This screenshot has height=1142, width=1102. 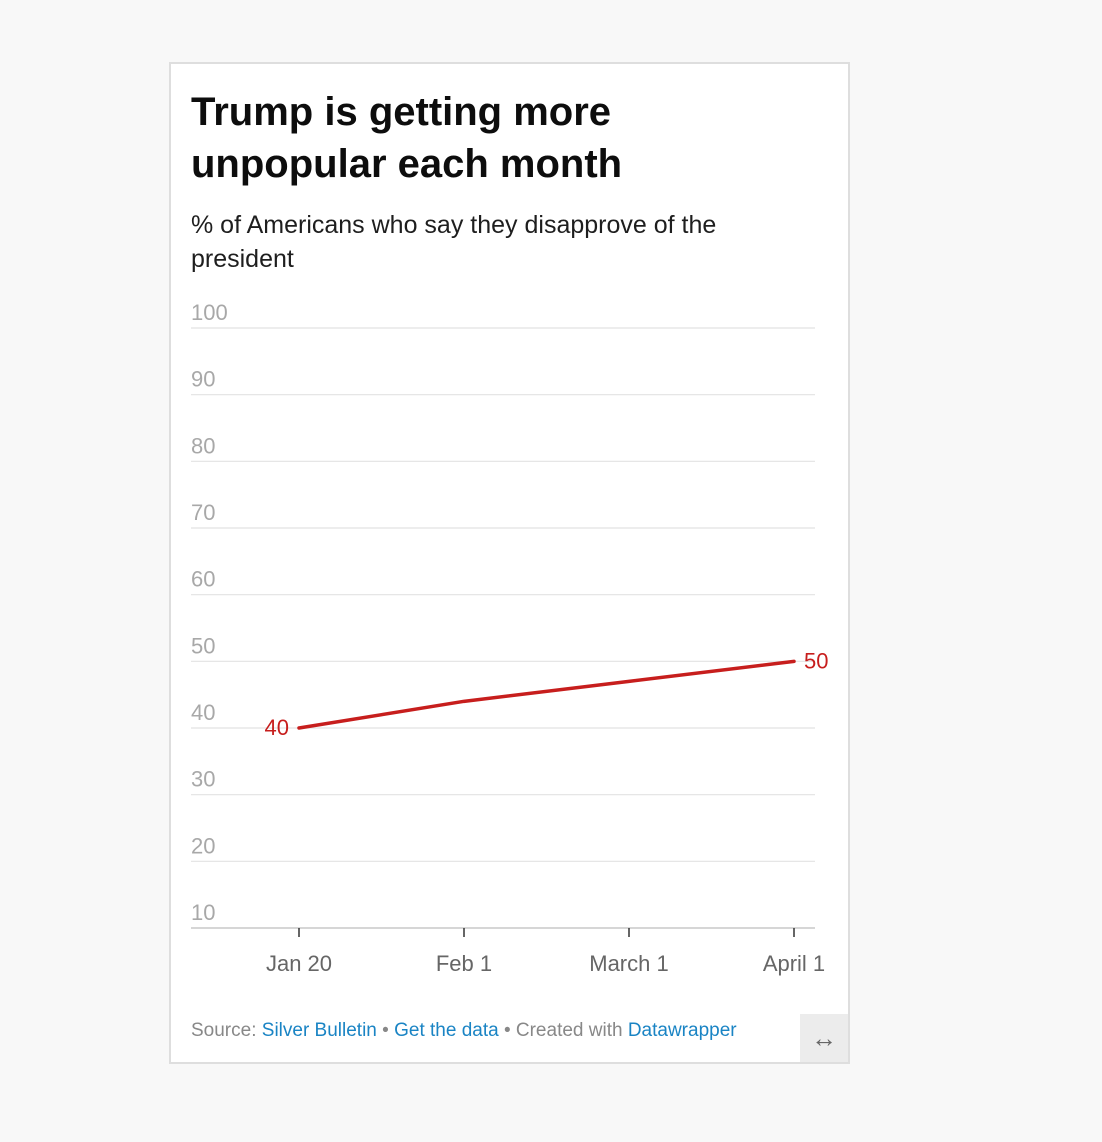 What do you see at coordinates (203, 445) in the screenshot?
I see `y-tick-label: 80` at bounding box center [203, 445].